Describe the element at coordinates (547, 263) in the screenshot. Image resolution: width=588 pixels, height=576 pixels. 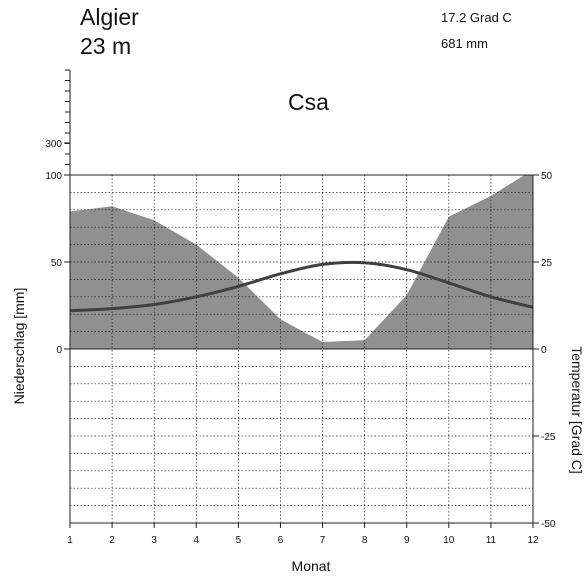
I see `y2-tick-label: 25` at that location.